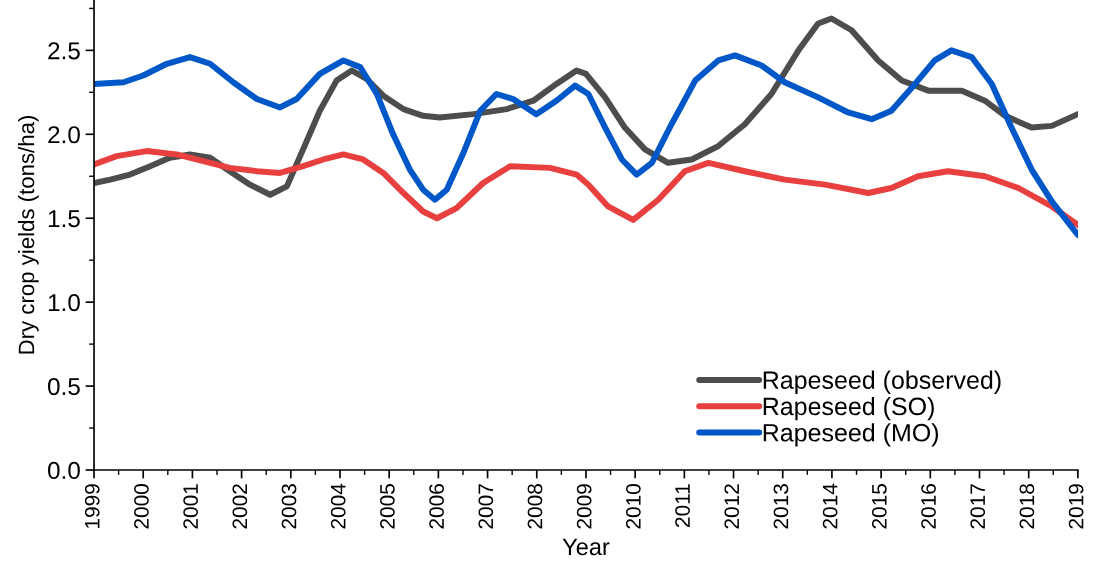 Image resolution: width=1101 pixels, height=576 pixels. I want to click on x-tick-label: 2009, so click(584, 506).